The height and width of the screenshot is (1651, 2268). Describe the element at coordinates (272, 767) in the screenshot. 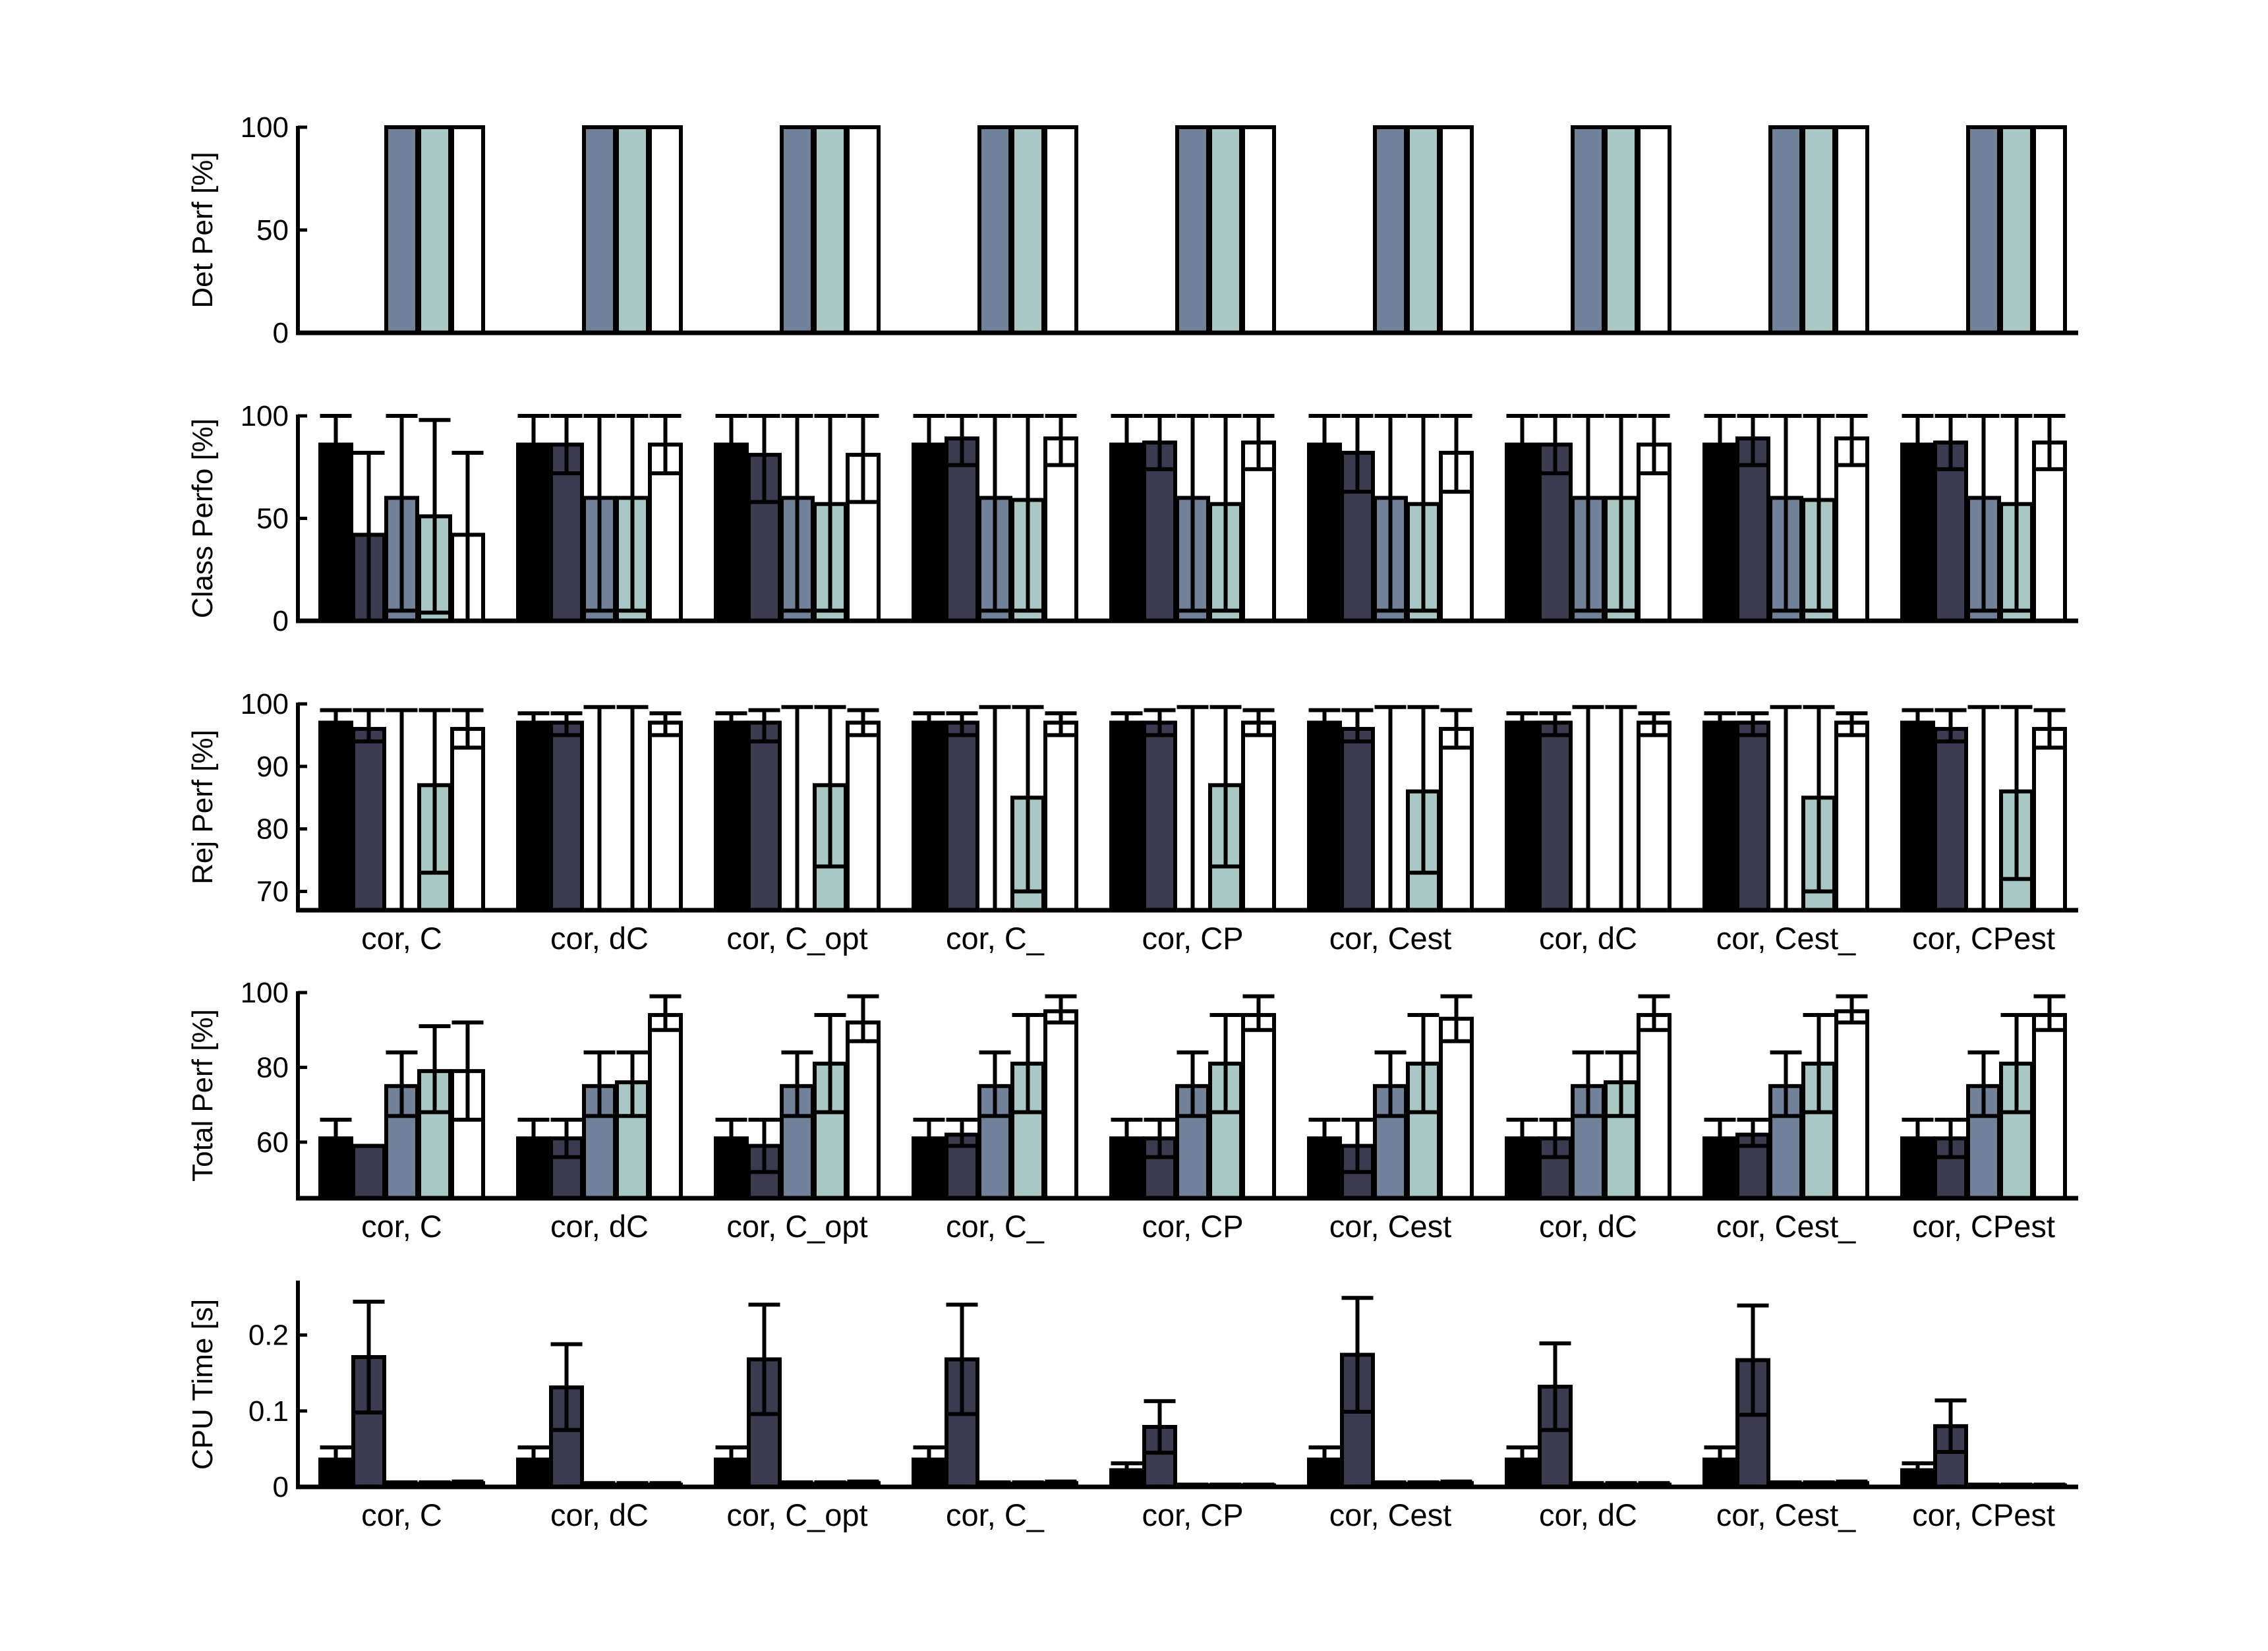

I see `y-tick-label: 90` at that location.